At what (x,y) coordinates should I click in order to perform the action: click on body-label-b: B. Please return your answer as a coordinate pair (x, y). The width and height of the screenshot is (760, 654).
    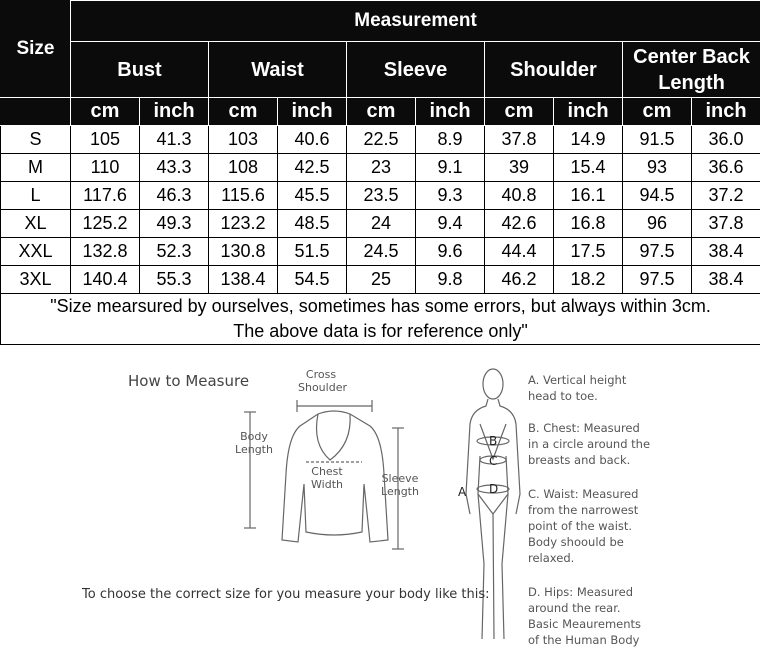
    Looking at the image, I should click on (493, 441).